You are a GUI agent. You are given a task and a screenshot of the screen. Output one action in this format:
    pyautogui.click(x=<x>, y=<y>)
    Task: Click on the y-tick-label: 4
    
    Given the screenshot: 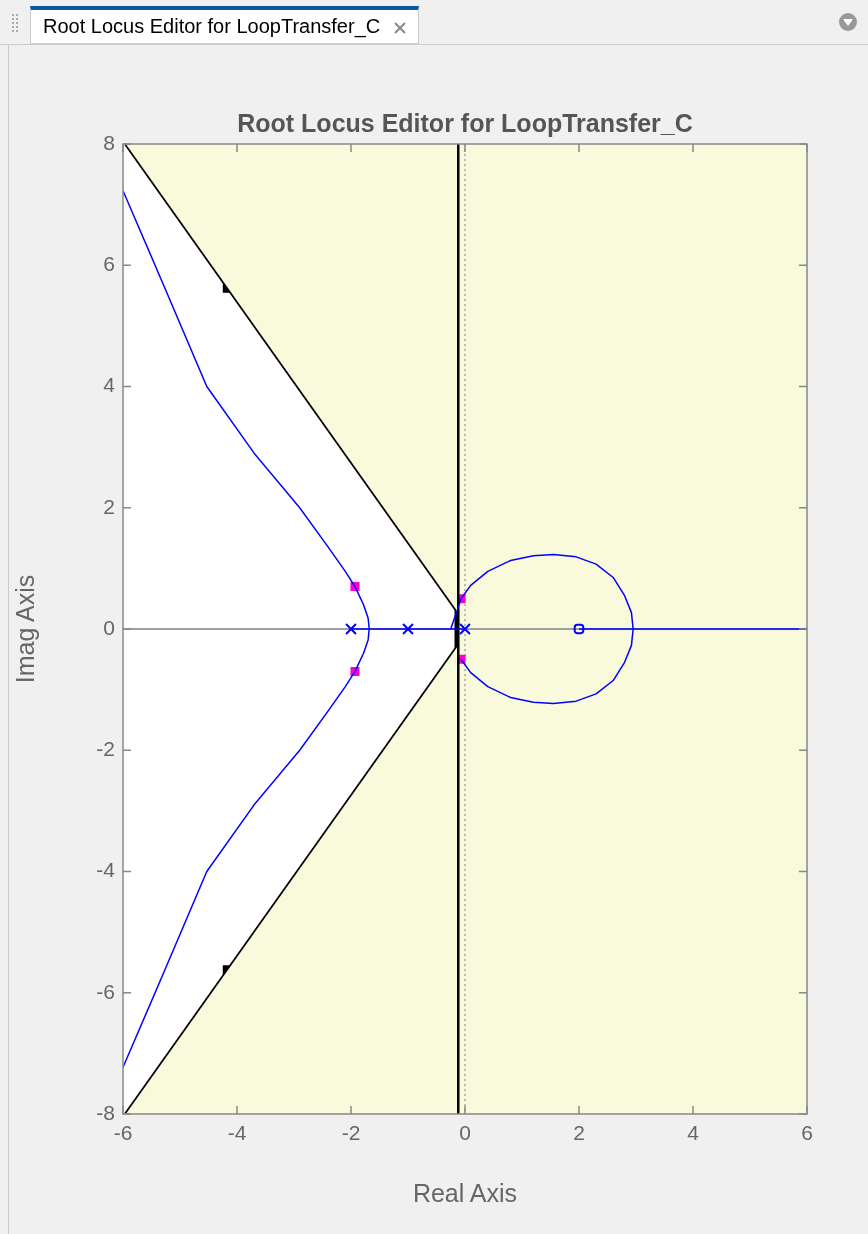 What is the action you would take?
    pyautogui.click(x=109, y=385)
    